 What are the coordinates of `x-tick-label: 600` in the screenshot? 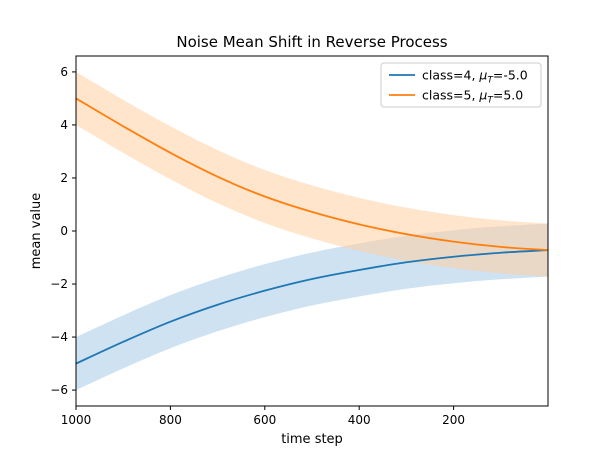 It's located at (264, 420).